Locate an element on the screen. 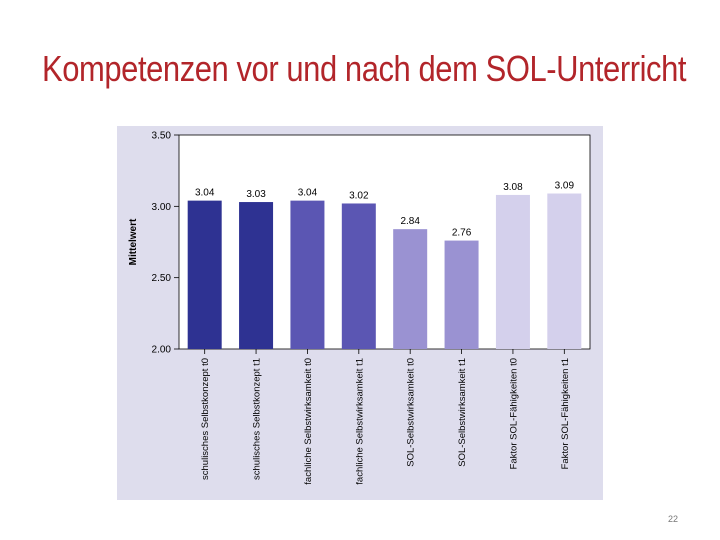 The height and width of the screenshot is (540, 720). page-number: 22 is located at coordinates (672, 519).